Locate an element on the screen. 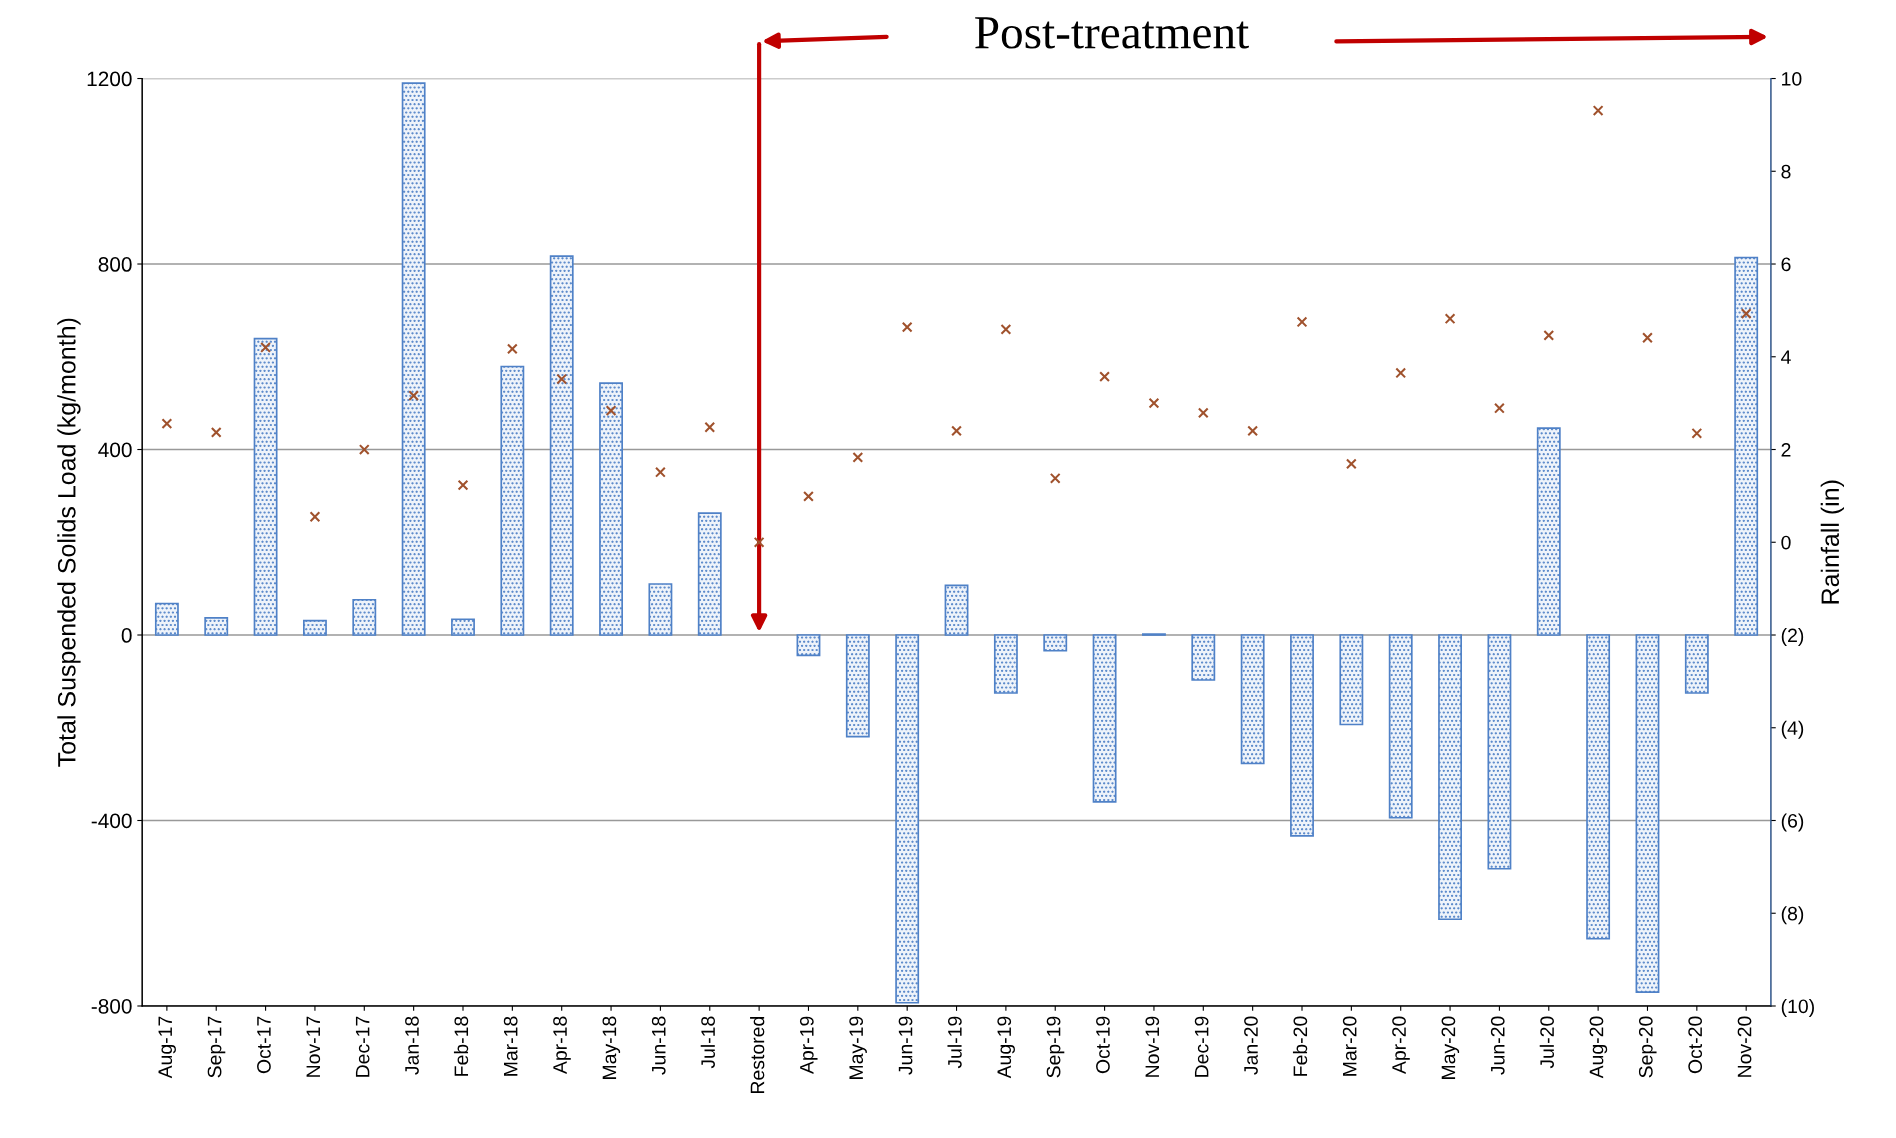  x-tick-label: Feb-18 is located at coordinates (461, 1046).